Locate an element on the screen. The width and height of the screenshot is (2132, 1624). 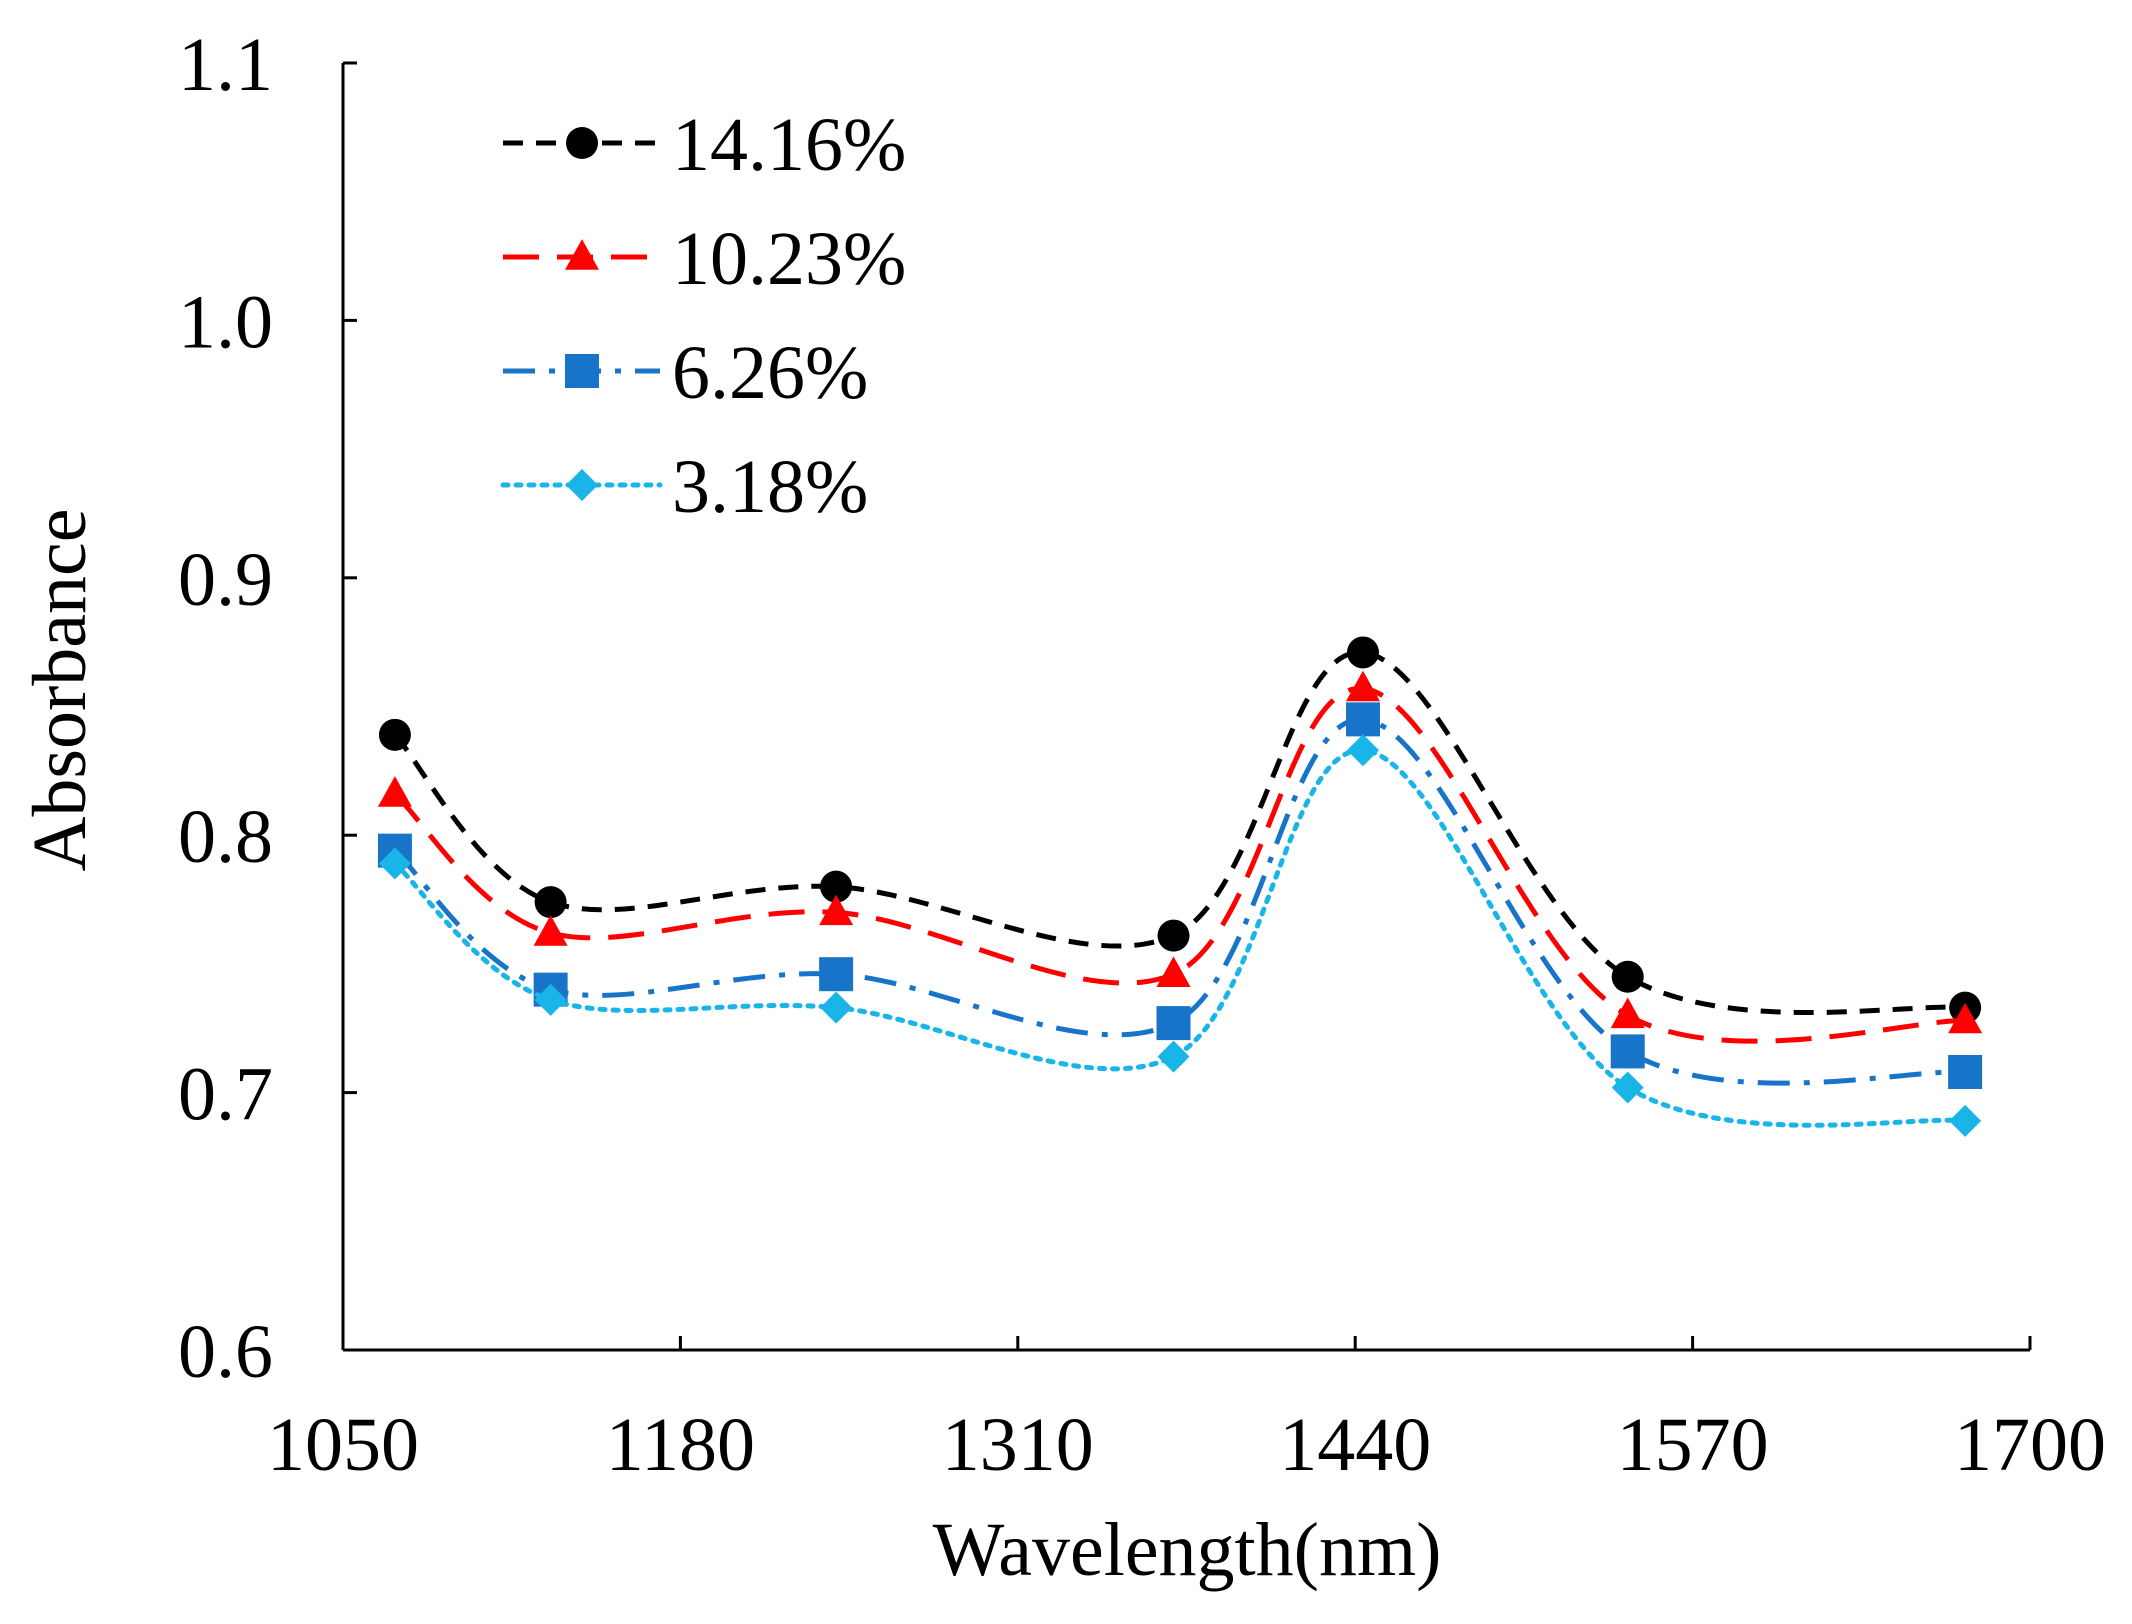
x-tick-label: 1050 is located at coordinates (343, 1445).